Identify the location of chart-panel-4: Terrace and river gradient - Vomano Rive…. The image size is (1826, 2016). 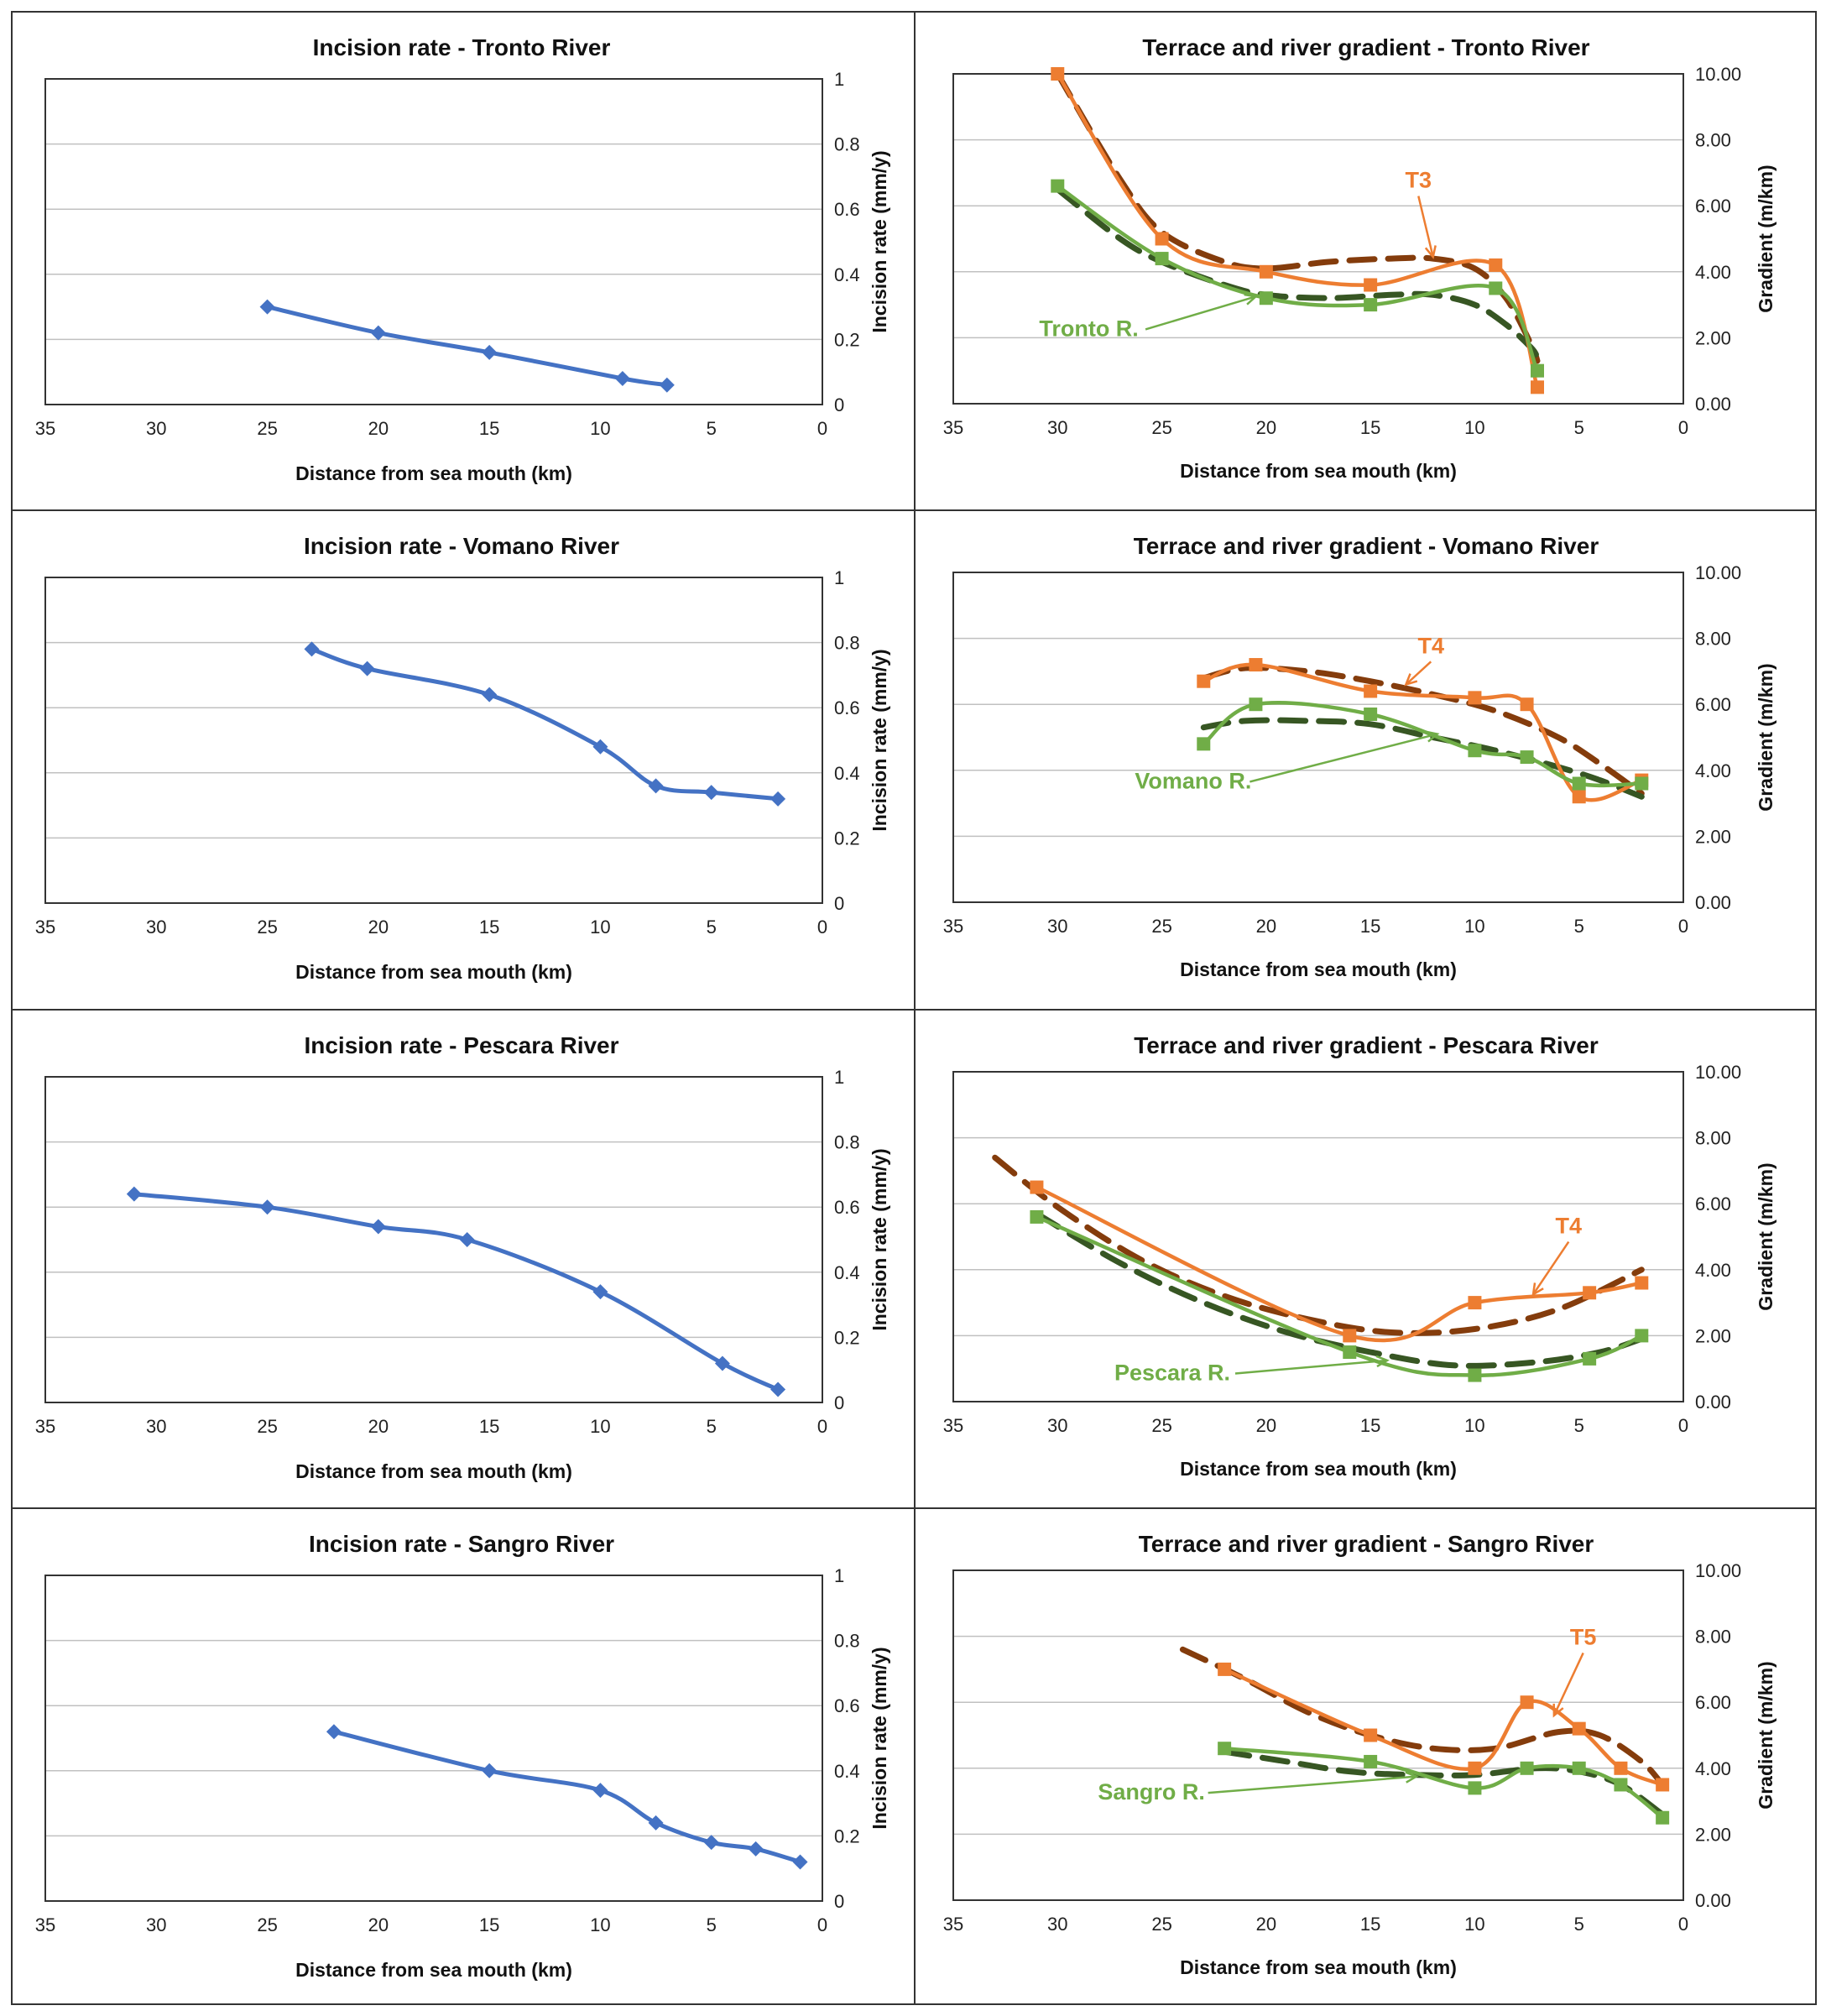
(1359, 756).